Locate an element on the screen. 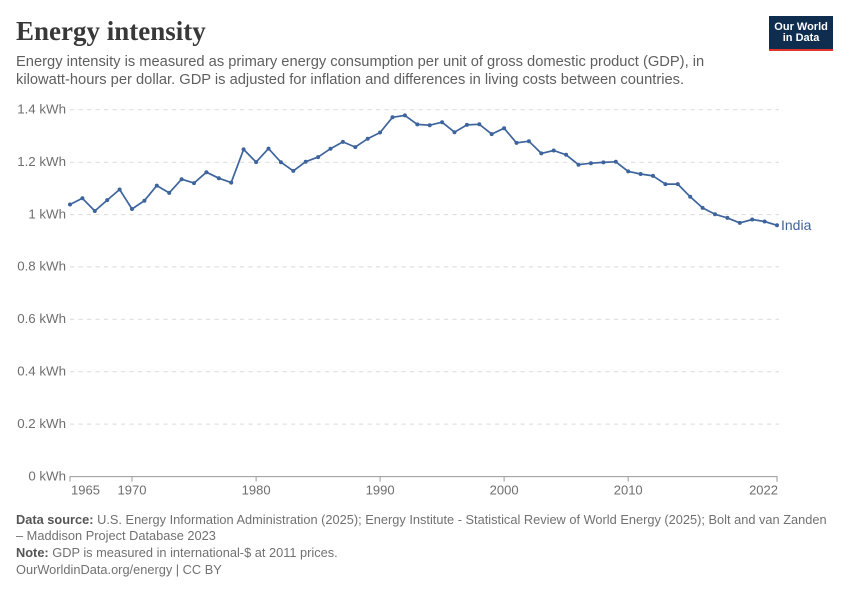 This screenshot has width=850, height=600. svg-text: 0.6 kWh is located at coordinates (41, 318).